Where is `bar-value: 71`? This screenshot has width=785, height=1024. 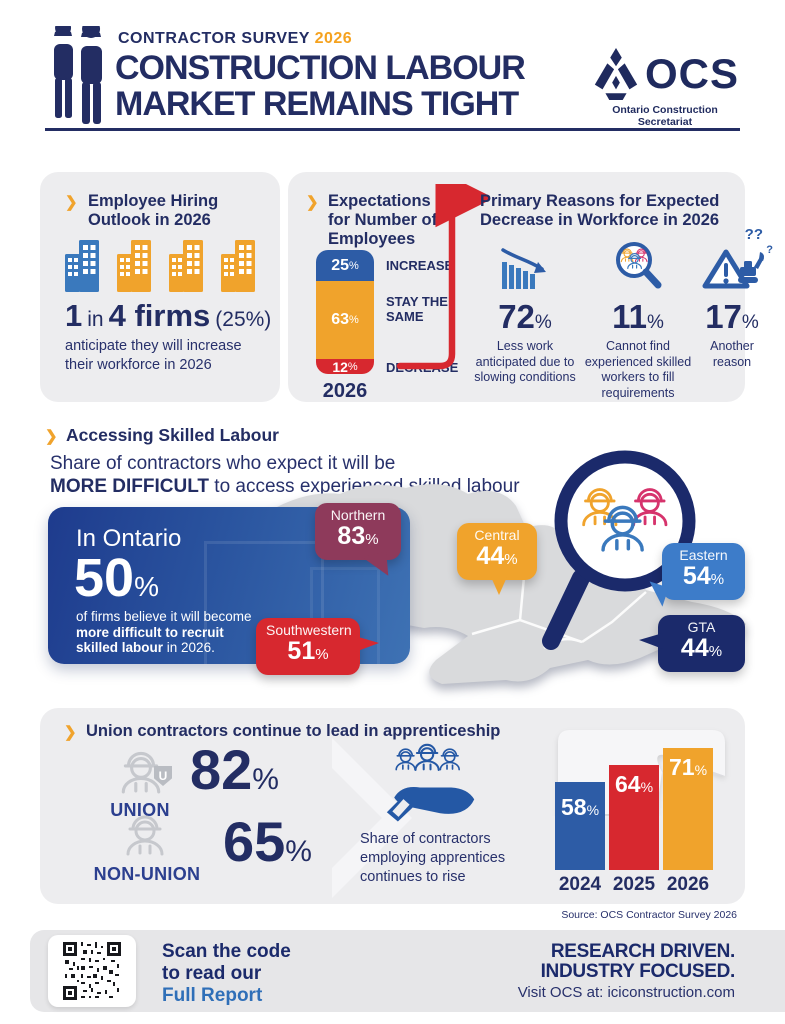 bar-value: 71 is located at coordinates (681, 767).